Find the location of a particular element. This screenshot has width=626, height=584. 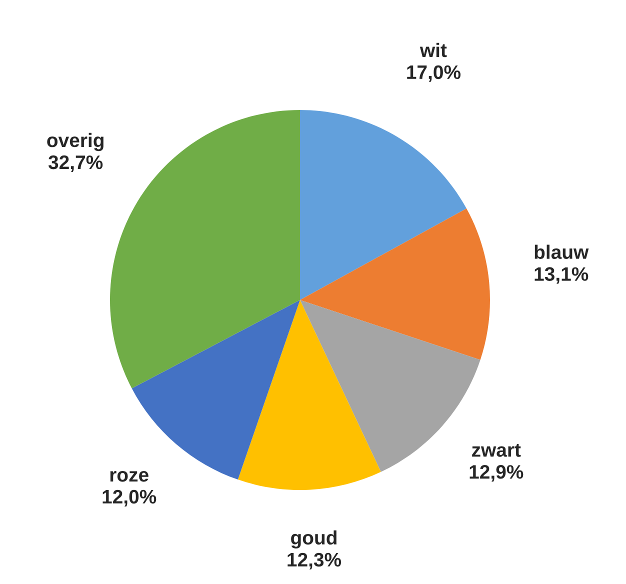

slice-label: roze is located at coordinates (129, 476).